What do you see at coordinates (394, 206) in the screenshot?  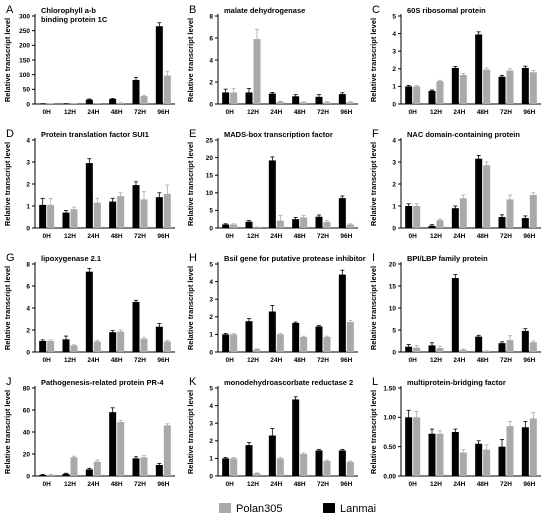 I see `y-tick-label: 1` at bounding box center [394, 206].